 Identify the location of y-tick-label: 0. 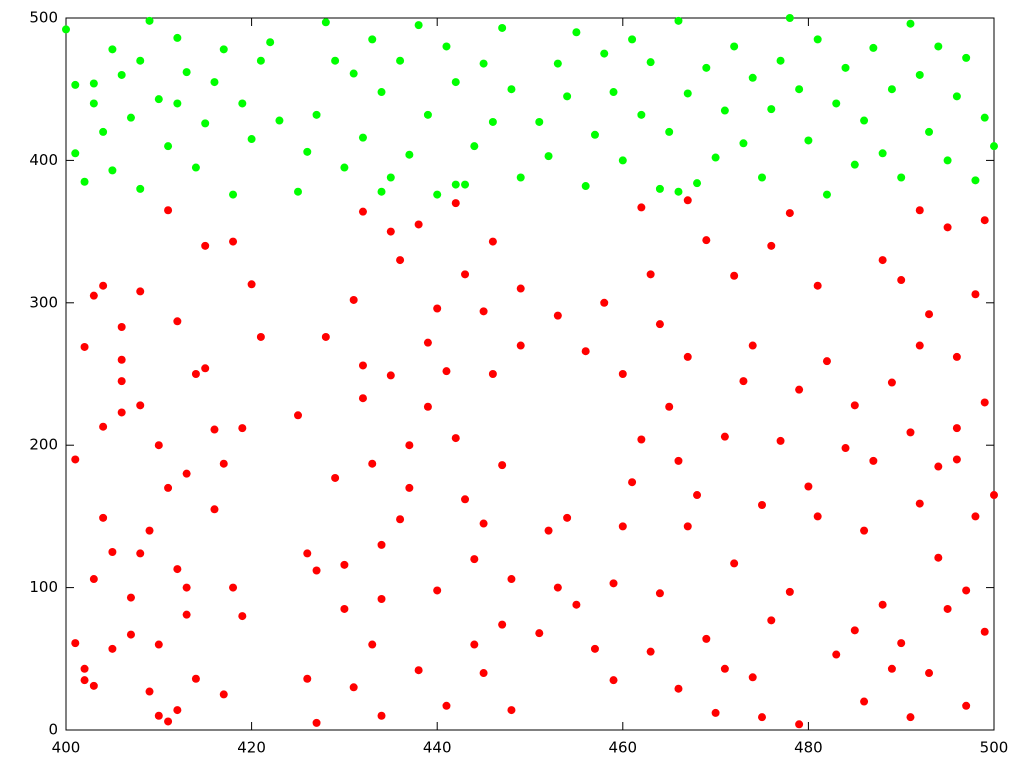
(53, 730).